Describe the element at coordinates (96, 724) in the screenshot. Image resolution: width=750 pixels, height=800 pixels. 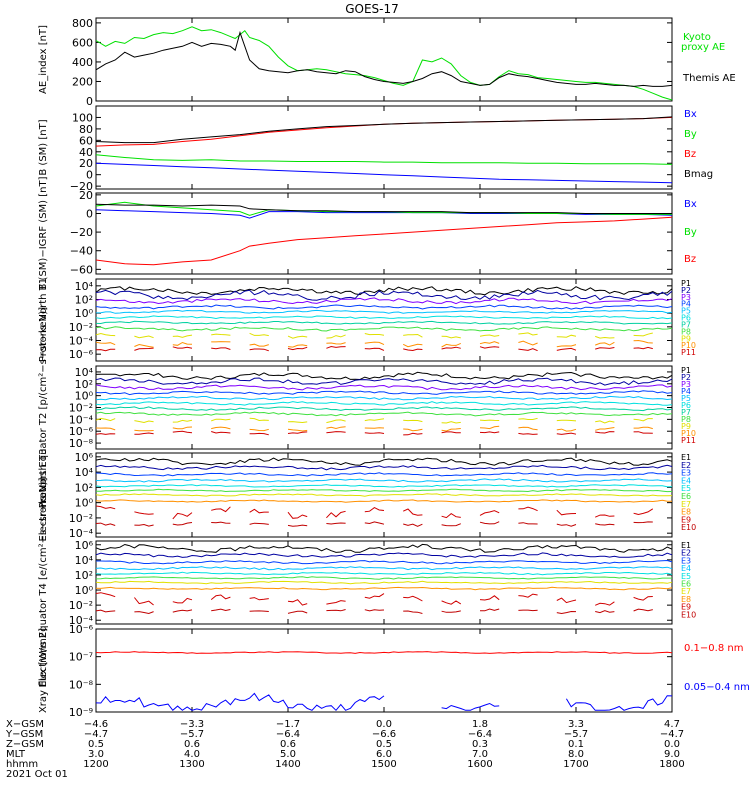
I see `xaxis-value: −4.6` at that location.